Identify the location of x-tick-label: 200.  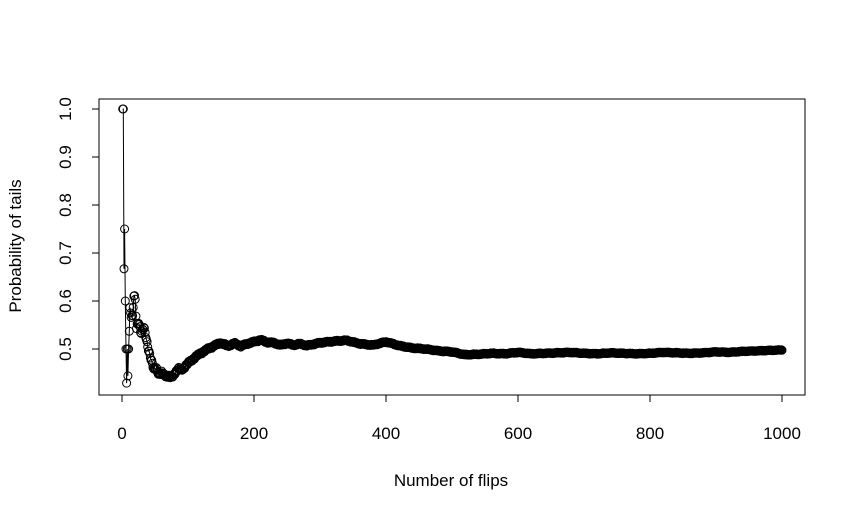
(254, 433).